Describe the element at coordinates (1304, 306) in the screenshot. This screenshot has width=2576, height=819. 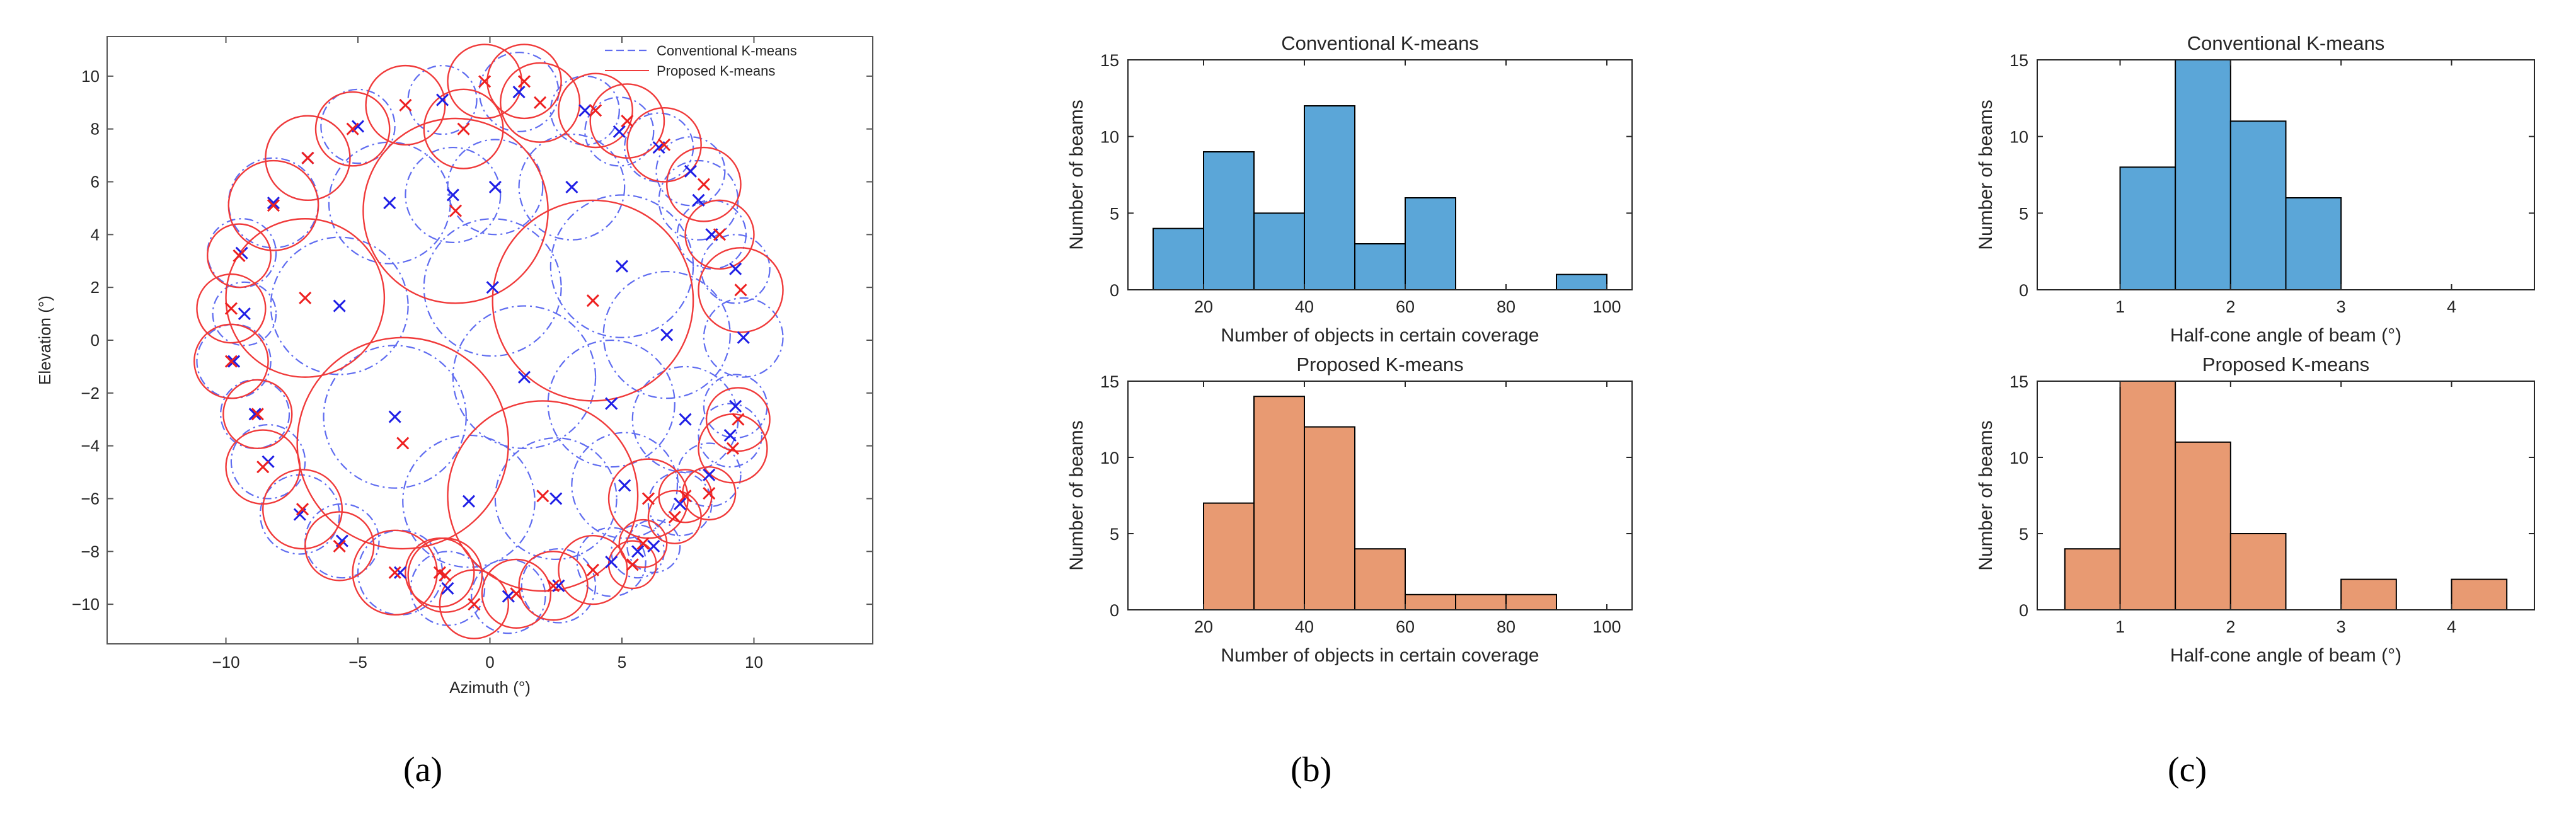
I see `histogram-x-tick-label: 40` at that location.